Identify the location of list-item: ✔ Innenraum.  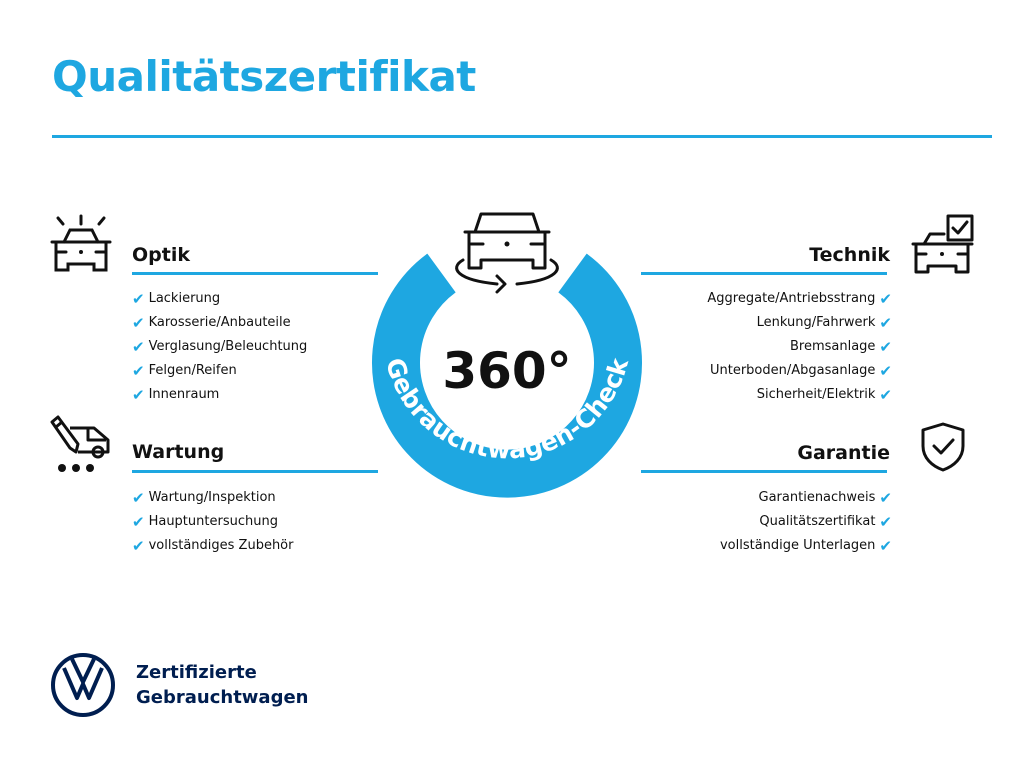
(219, 395).